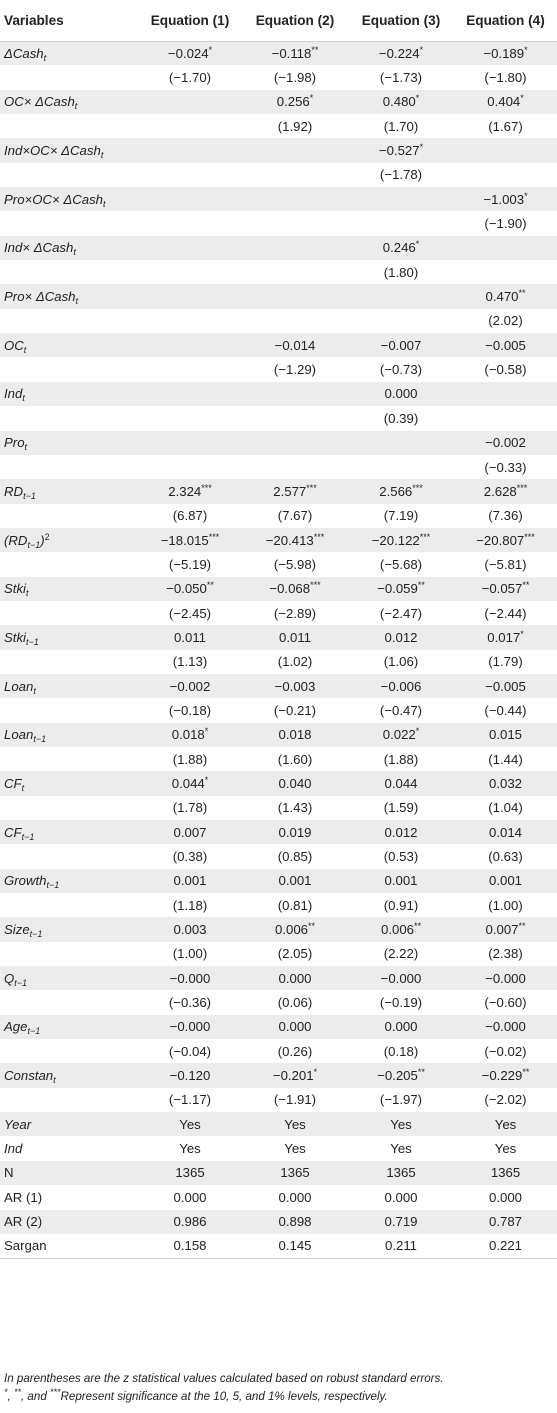 This screenshot has height=1413, width=557. I want to click on cell-value: (7.36), so click(505, 516).